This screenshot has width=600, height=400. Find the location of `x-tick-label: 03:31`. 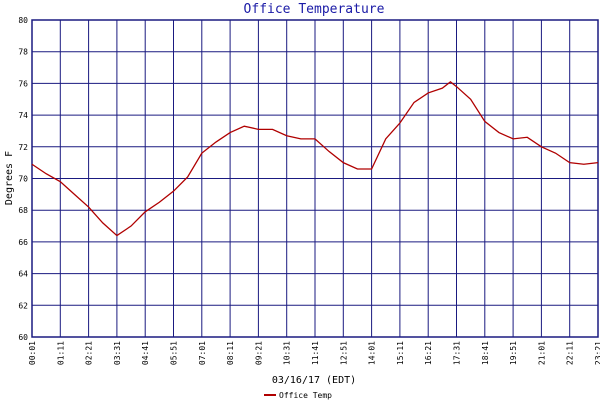

x-tick-label: 03:31 is located at coordinates (117, 353).